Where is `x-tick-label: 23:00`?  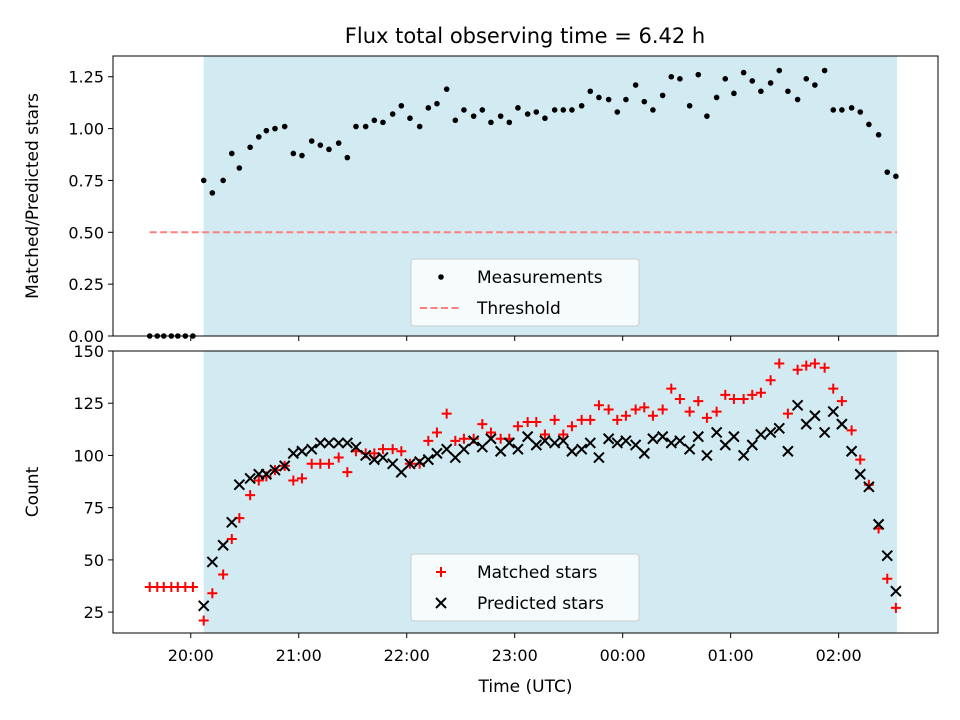
x-tick-label: 23:00 is located at coordinates (515, 655).